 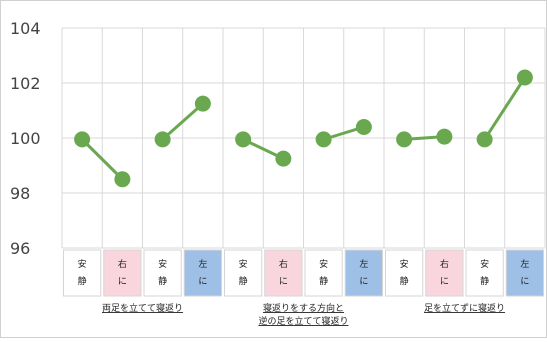 What do you see at coordinates (20, 193) in the screenshot?
I see `y-tick-label: 98` at bounding box center [20, 193].